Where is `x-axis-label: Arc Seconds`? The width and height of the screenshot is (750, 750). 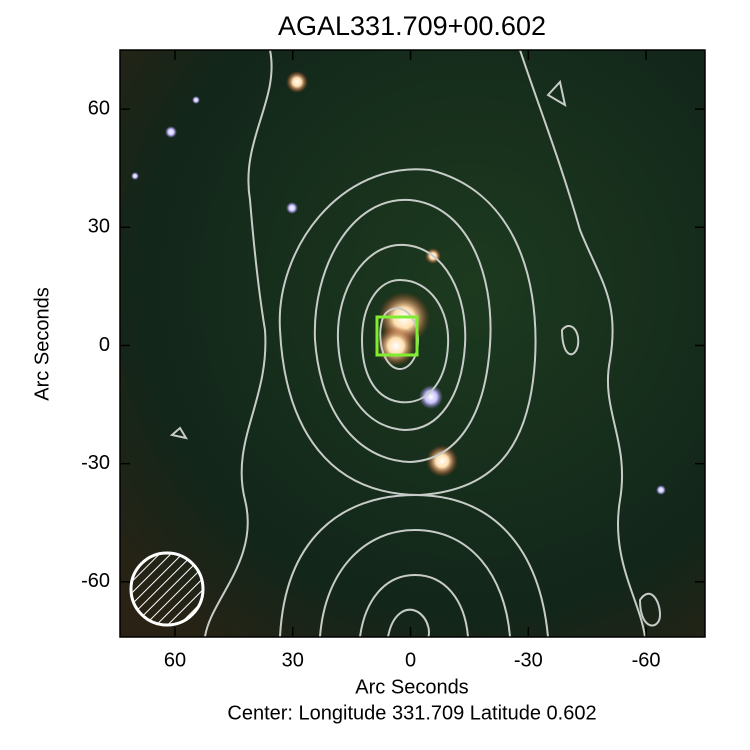
x-axis-label: Arc Seconds is located at coordinates (411, 687).